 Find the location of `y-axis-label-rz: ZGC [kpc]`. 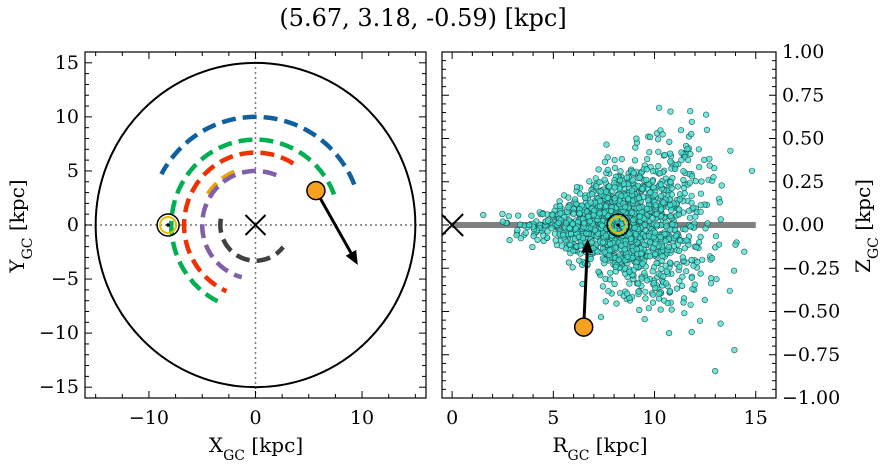

y-axis-label-rz: ZGC [kpc] is located at coordinates (866, 226).